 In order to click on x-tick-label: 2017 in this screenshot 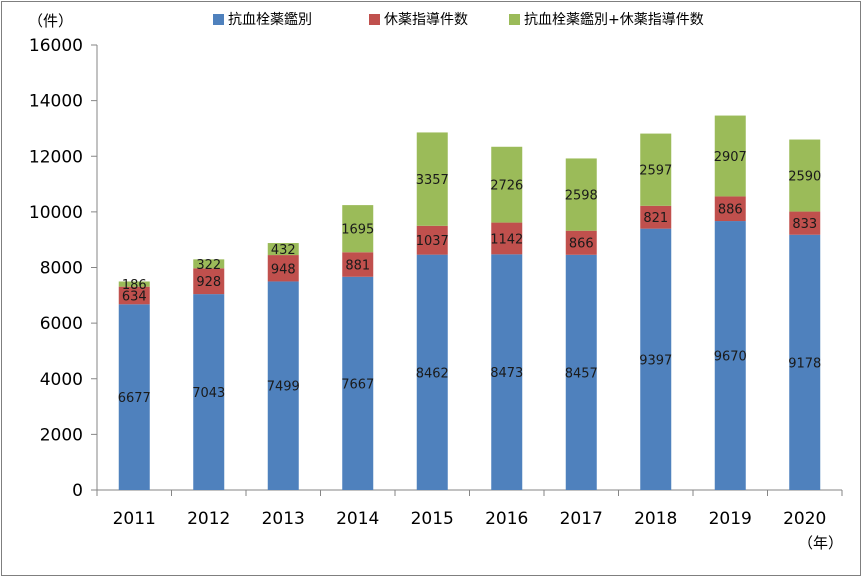, I will do `click(581, 519)`.